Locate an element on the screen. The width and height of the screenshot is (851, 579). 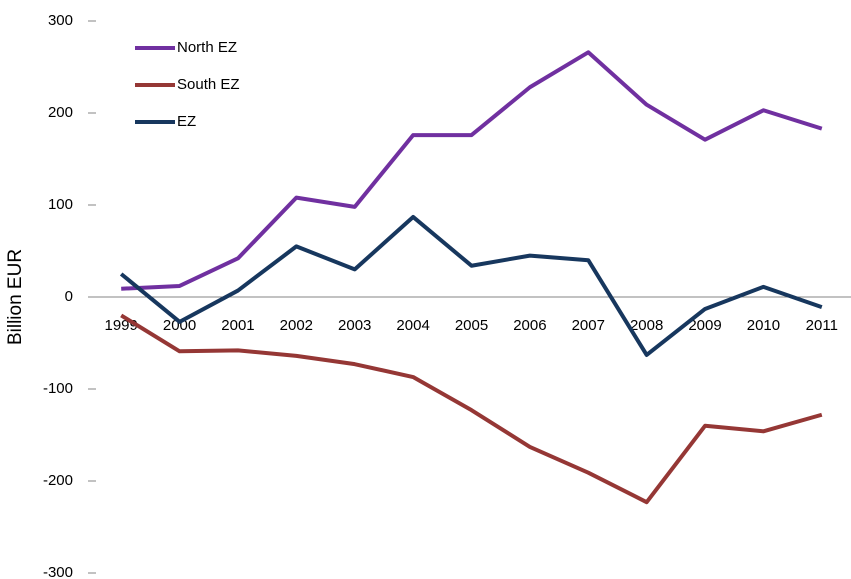
x-tick-label: 2003 is located at coordinates (354, 325).